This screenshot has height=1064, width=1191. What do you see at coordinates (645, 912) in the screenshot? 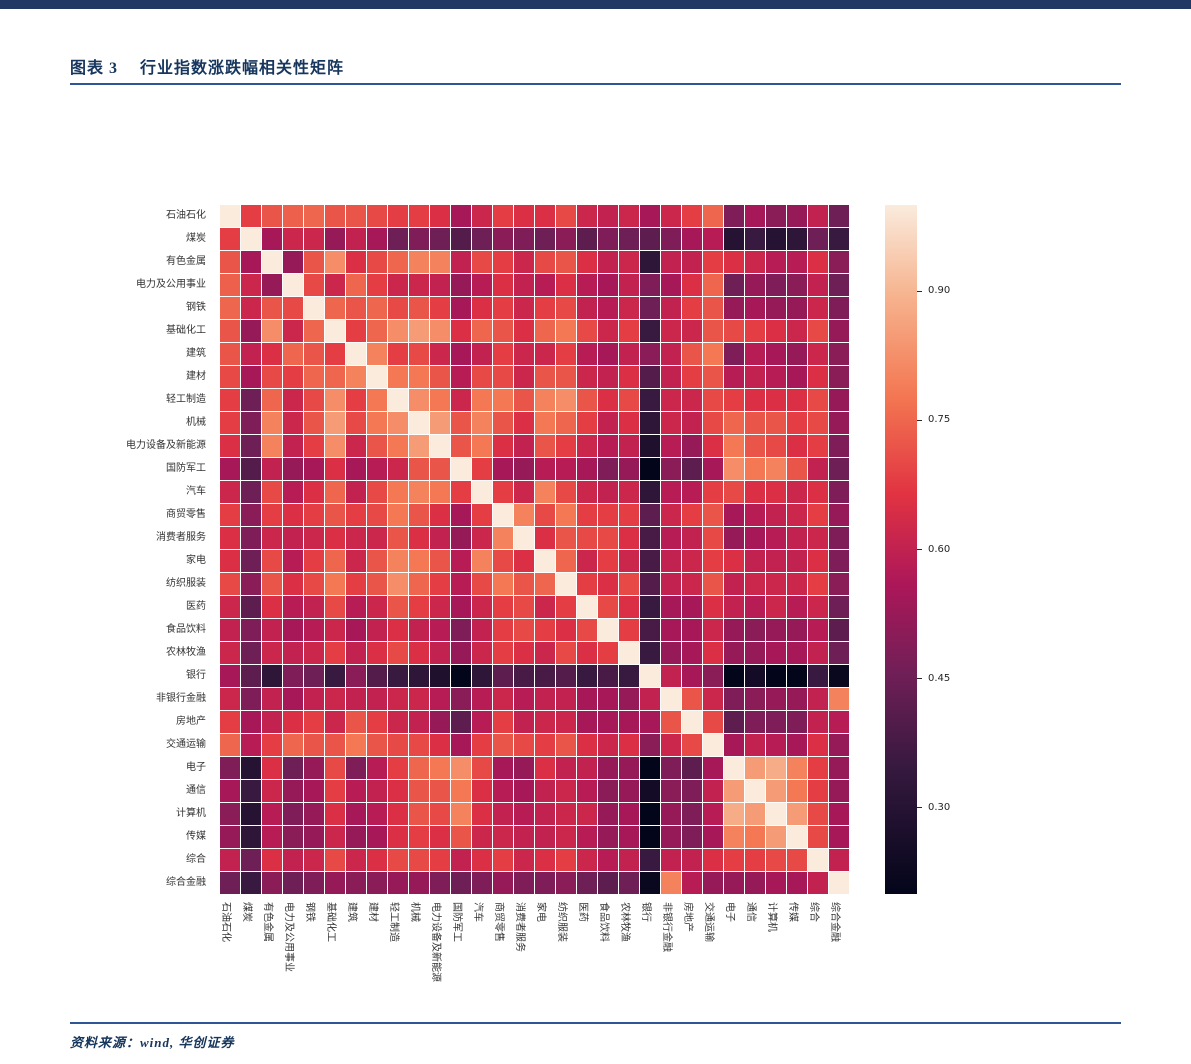
I see `x-tick-label: 银行` at bounding box center [645, 912].